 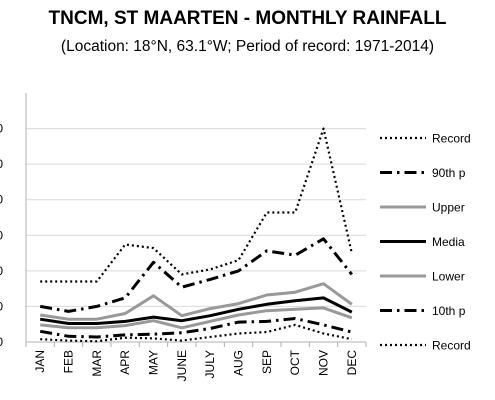 What do you see at coordinates (125, 362) in the screenshot?
I see `x-tick-label: APR` at bounding box center [125, 362].